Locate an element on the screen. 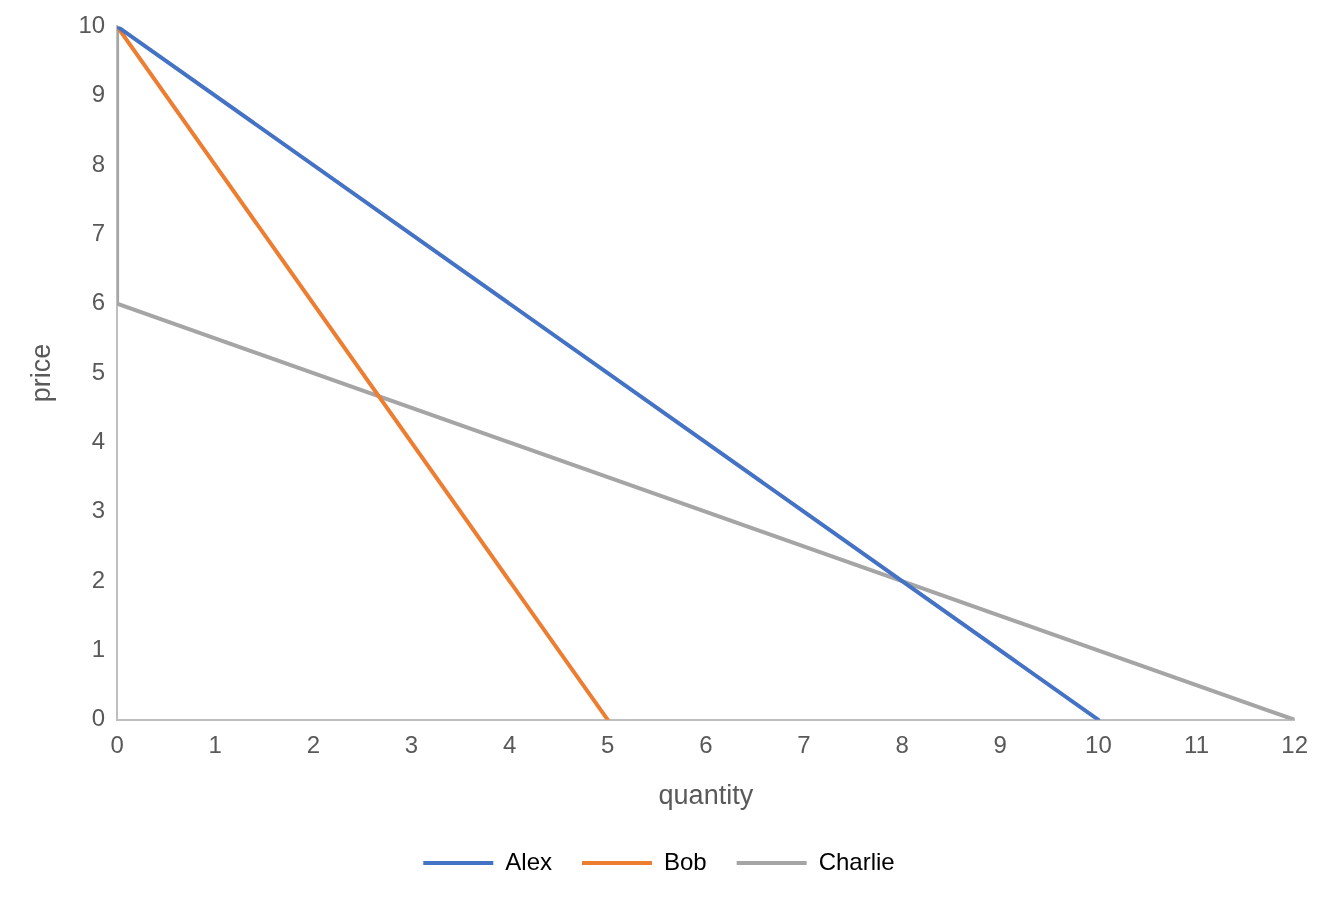 The width and height of the screenshot is (1320, 913). x-tick-label: 0 is located at coordinates (117, 744).